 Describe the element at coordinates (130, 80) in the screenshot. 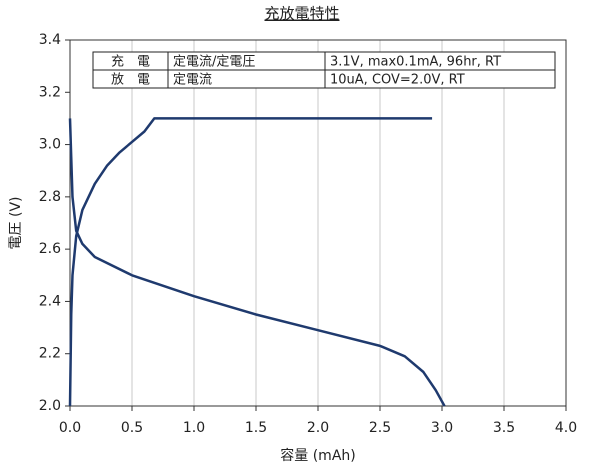

I see `table-cell: 放 電` at that location.